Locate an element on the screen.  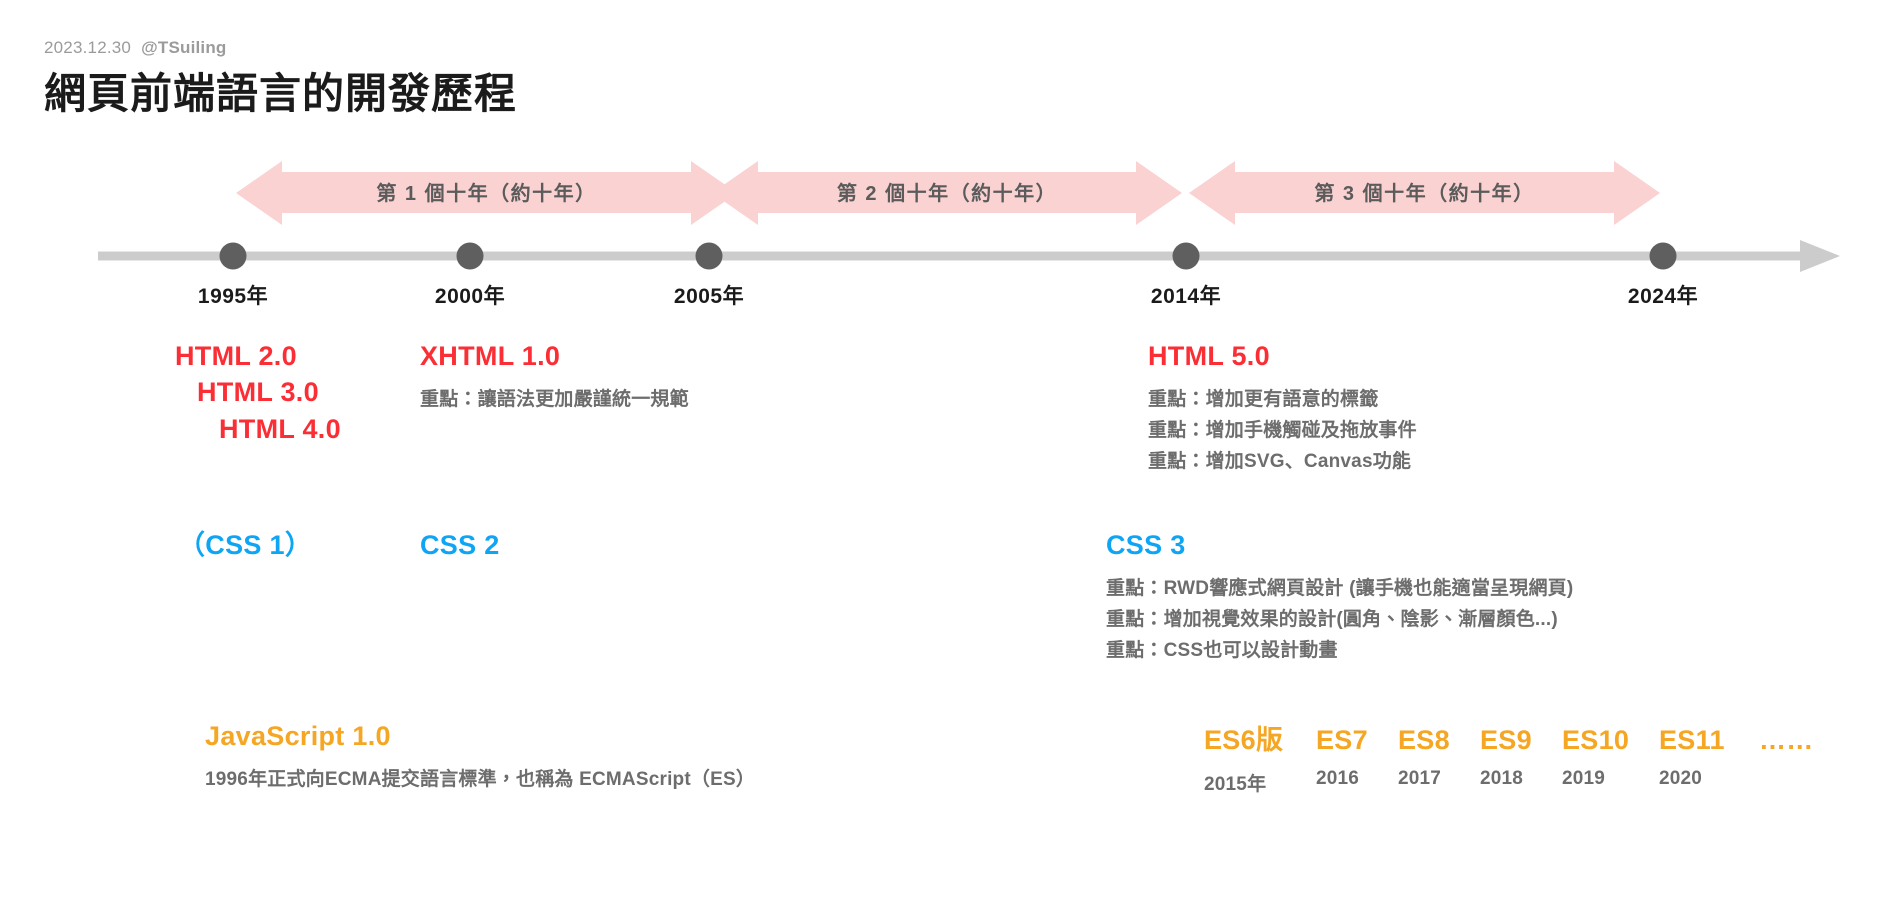
html-early-versions: HTML 2.0 HTML 3.0 HTML 4.0 is located at coordinates (258, 392).